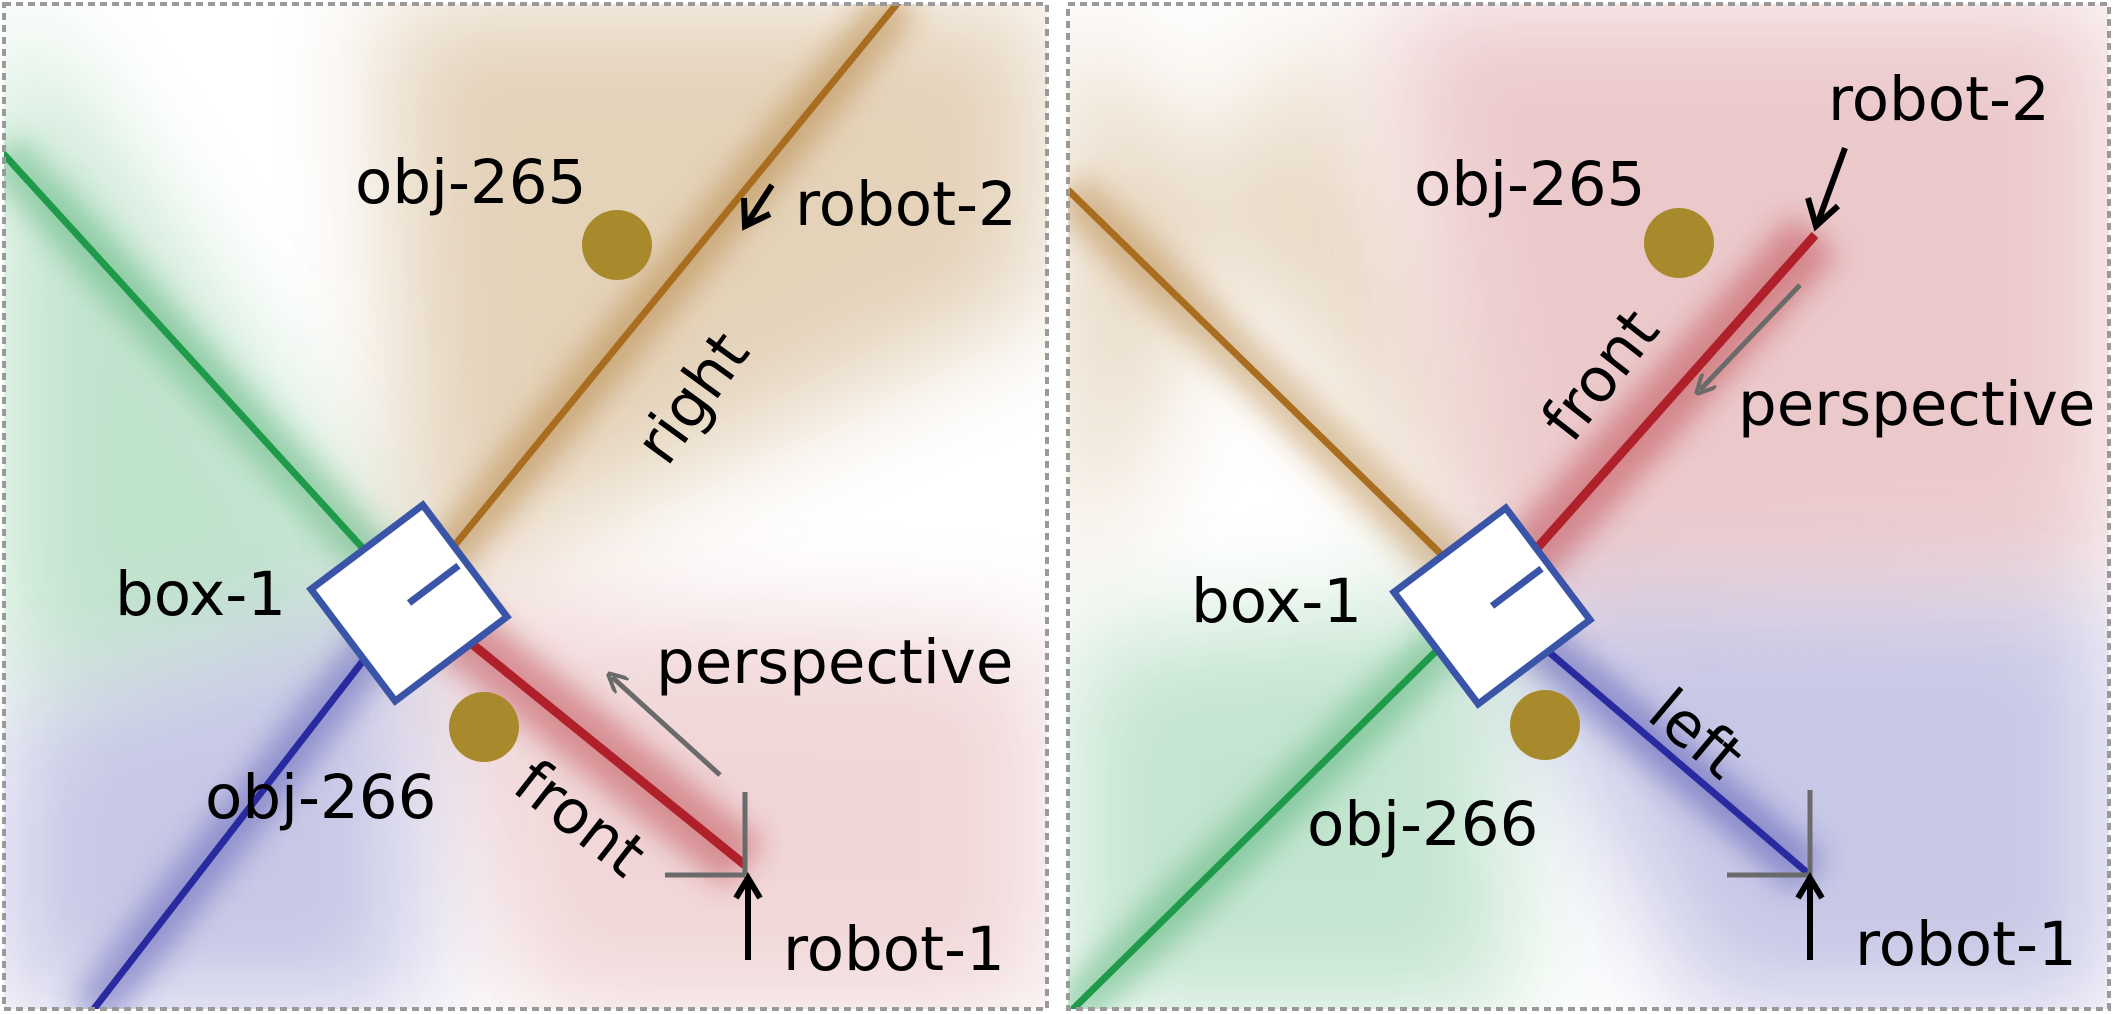  I want to click on blue-ray, so click(251, 803).